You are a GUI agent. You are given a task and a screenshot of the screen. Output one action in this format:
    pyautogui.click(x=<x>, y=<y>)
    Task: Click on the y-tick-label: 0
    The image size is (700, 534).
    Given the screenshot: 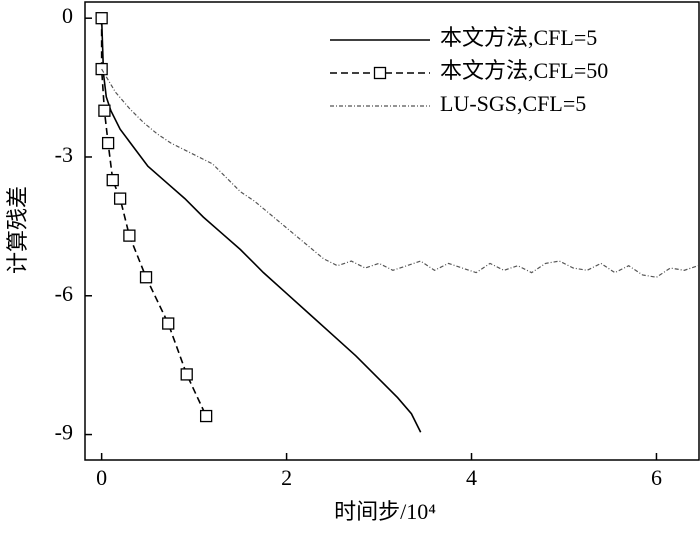 What is the action you would take?
    pyautogui.click(x=67, y=15)
    